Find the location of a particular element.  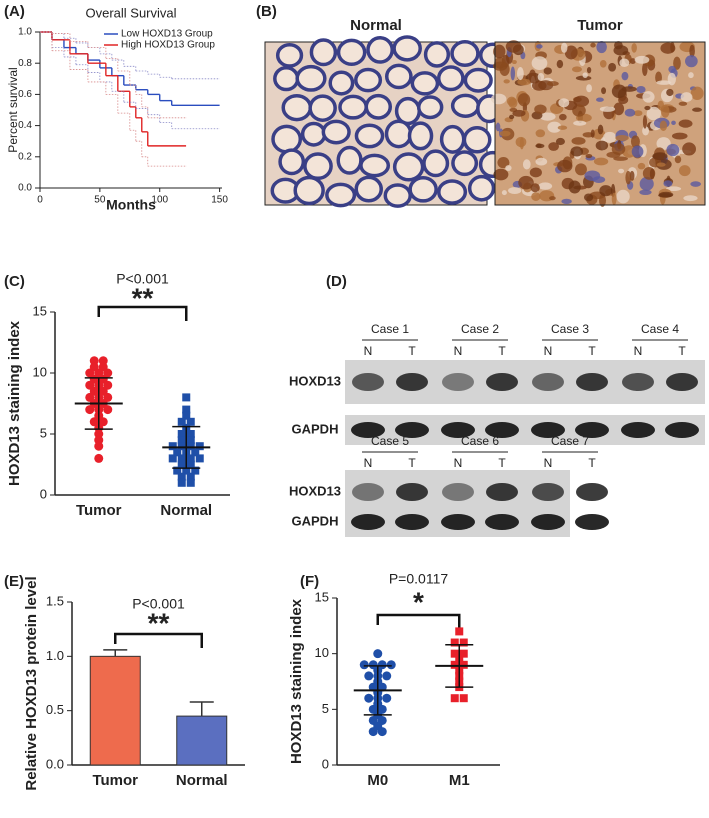

legend-label: High HOXD13 Group is located at coordinates (168, 45).